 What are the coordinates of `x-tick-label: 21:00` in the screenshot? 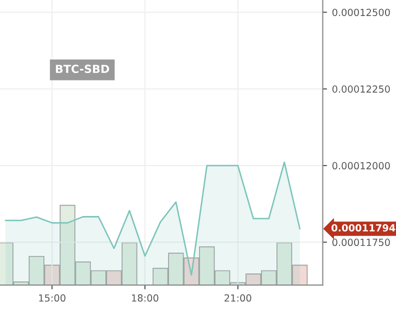 It's located at (238, 298).